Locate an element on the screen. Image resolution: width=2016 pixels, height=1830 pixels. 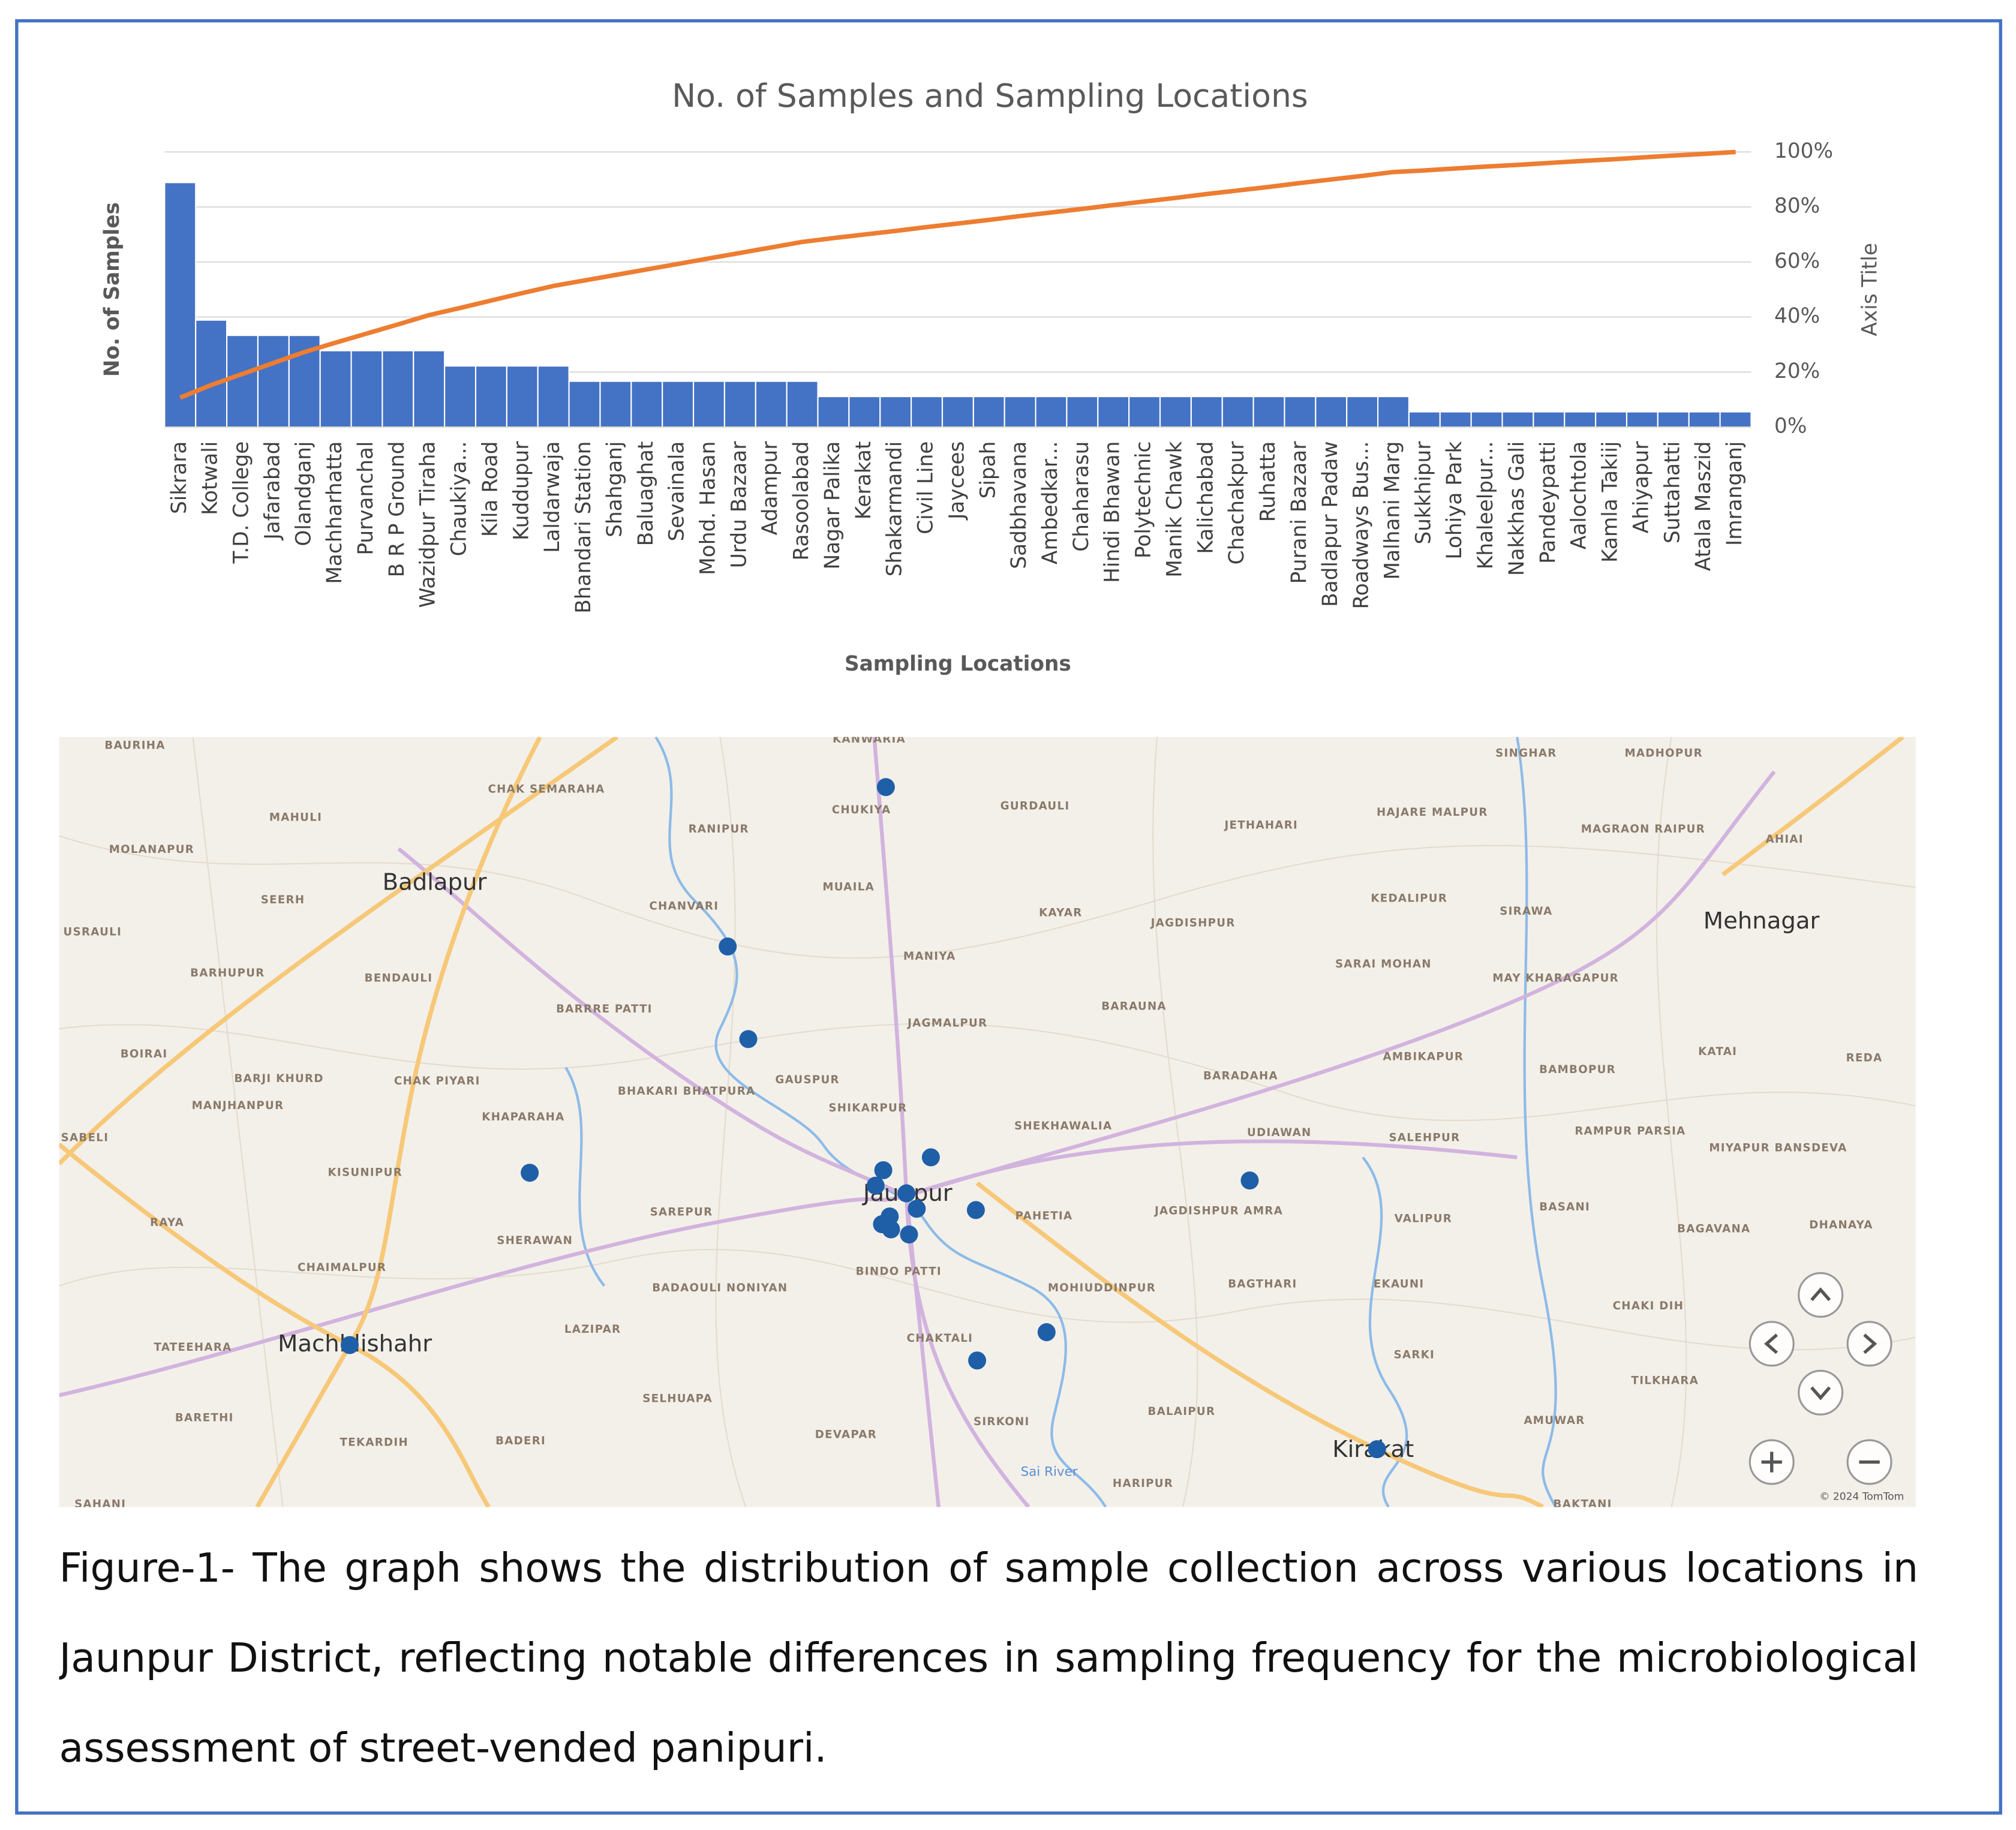
x-tick-label: Manik Chawk is located at coordinates (1174, 509).